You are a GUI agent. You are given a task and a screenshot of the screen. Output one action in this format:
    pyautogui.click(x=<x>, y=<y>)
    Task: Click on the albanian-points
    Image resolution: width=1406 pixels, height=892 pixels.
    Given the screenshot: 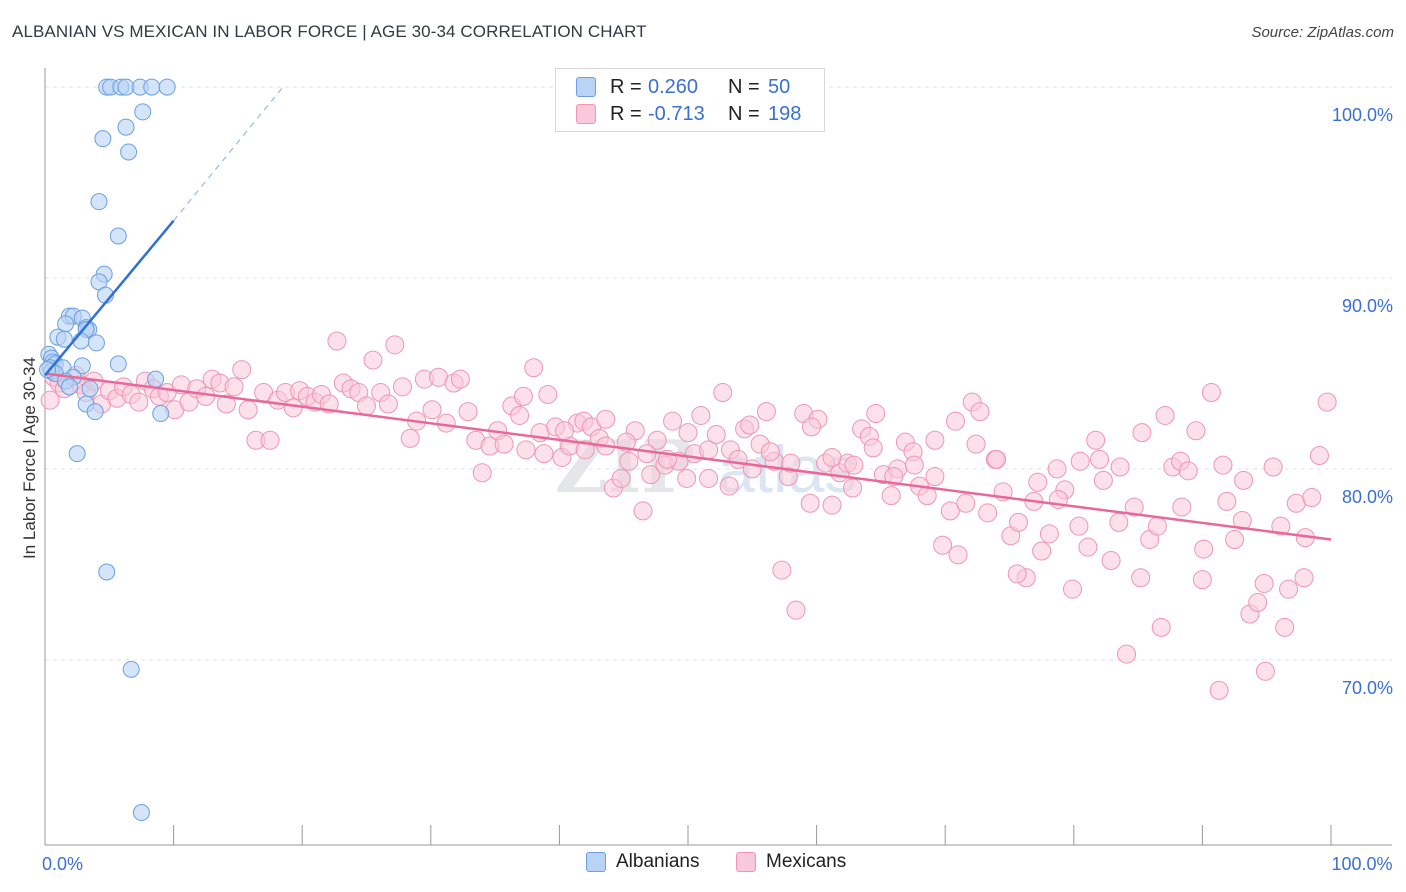 What is the action you would take?
    pyautogui.click(x=107, y=450)
    